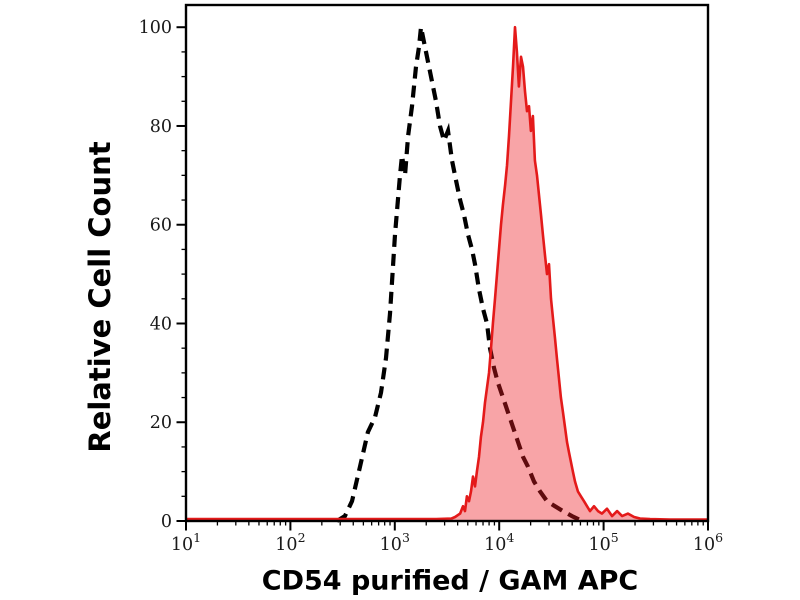 The image size is (800, 600). What do you see at coordinates (499, 542) in the screenshot?
I see `x-axis-tick-label: 10⁴` at bounding box center [499, 542].